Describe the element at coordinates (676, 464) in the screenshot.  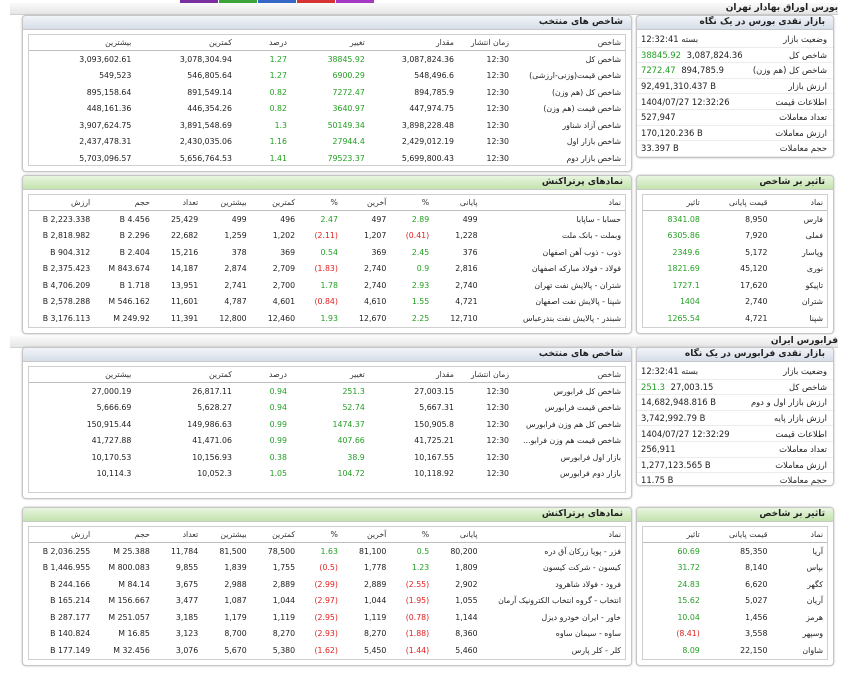
I see `summary-value: 1,277,123.565 B` at that location.